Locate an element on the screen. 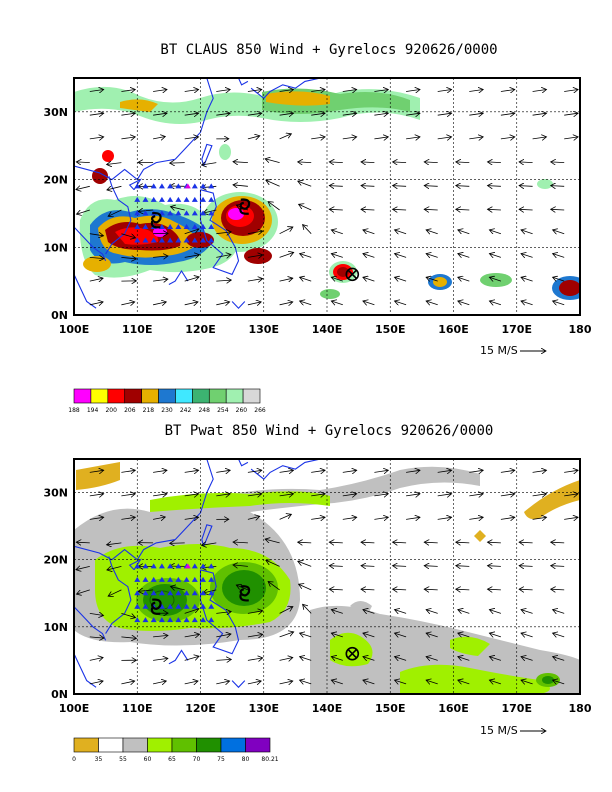 This screenshot has height=792, width=612. claus-cell is located at coordinates (569, 288).